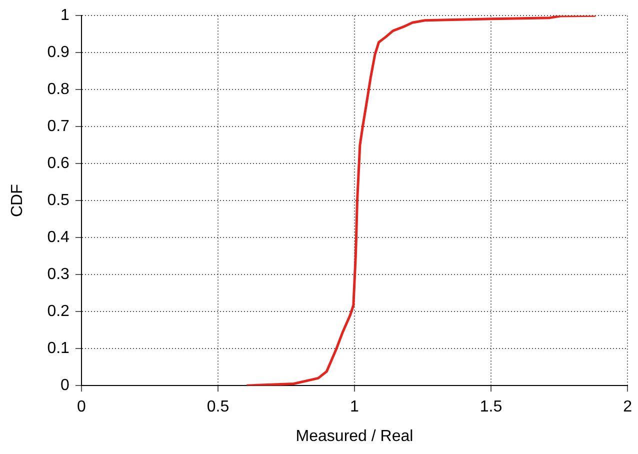 Image resolution: width=638 pixels, height=454 pixels. Describe the element at coordinates (58, 89) in the screenshot. I see `y-tick-label: 0.8` at that location.